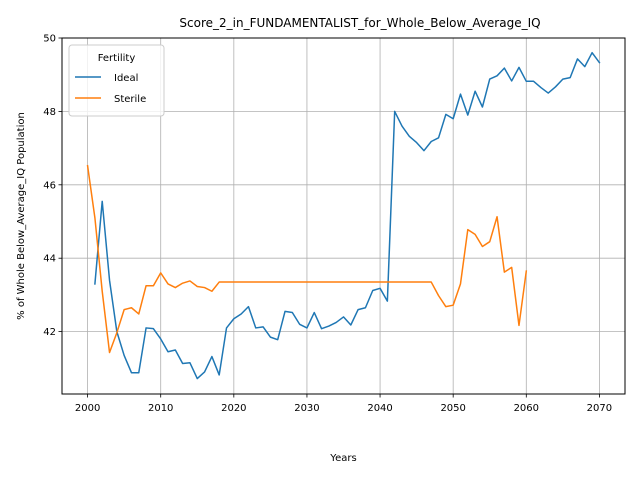 The height and width of the screenshot is (480, 640). I want to click on legend-label-sterile: Sterile, so click(130, 99).